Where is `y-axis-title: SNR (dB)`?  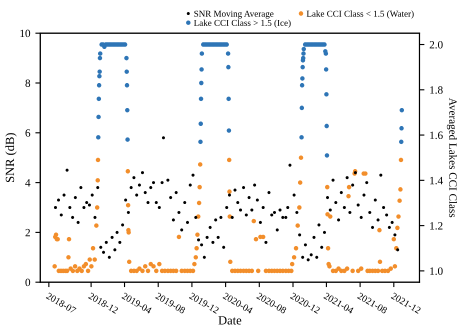 y-axis-title: SNR (dB) is located at coordinates (11, 157).